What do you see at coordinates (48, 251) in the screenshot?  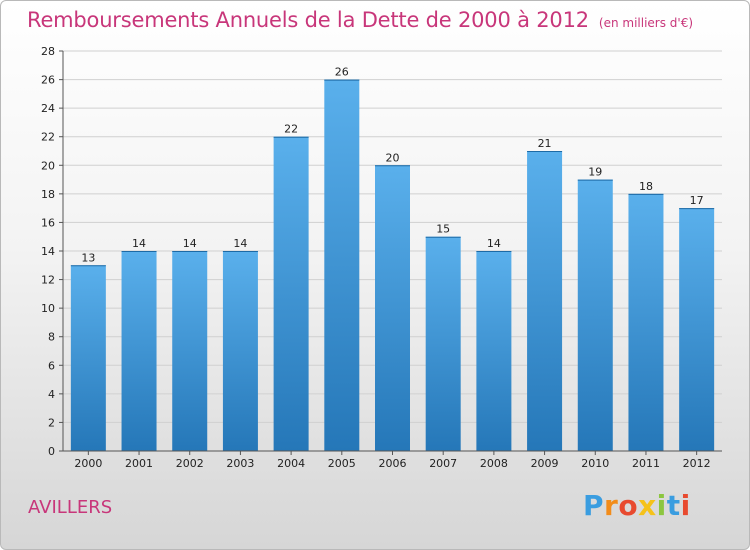 I see `y-tick-label: 14` at bounding box center [48, 251].